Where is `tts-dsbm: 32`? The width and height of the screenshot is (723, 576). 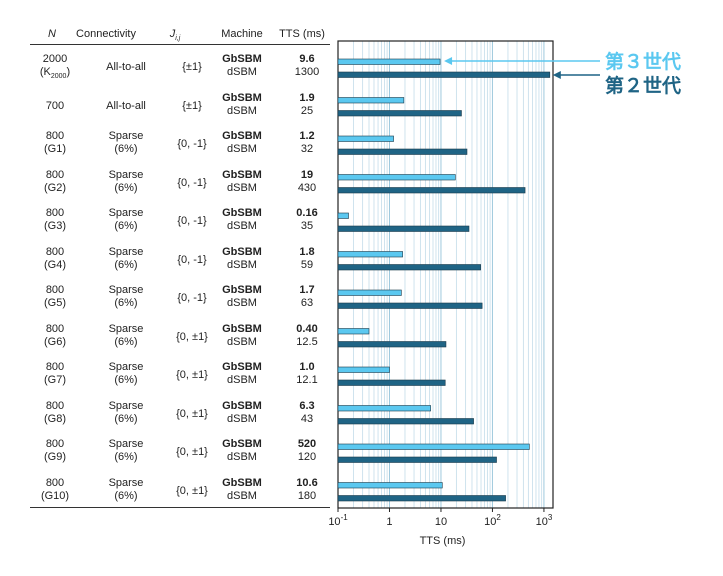 tts-dsbm: 32 is located at coordinates (307, 149).